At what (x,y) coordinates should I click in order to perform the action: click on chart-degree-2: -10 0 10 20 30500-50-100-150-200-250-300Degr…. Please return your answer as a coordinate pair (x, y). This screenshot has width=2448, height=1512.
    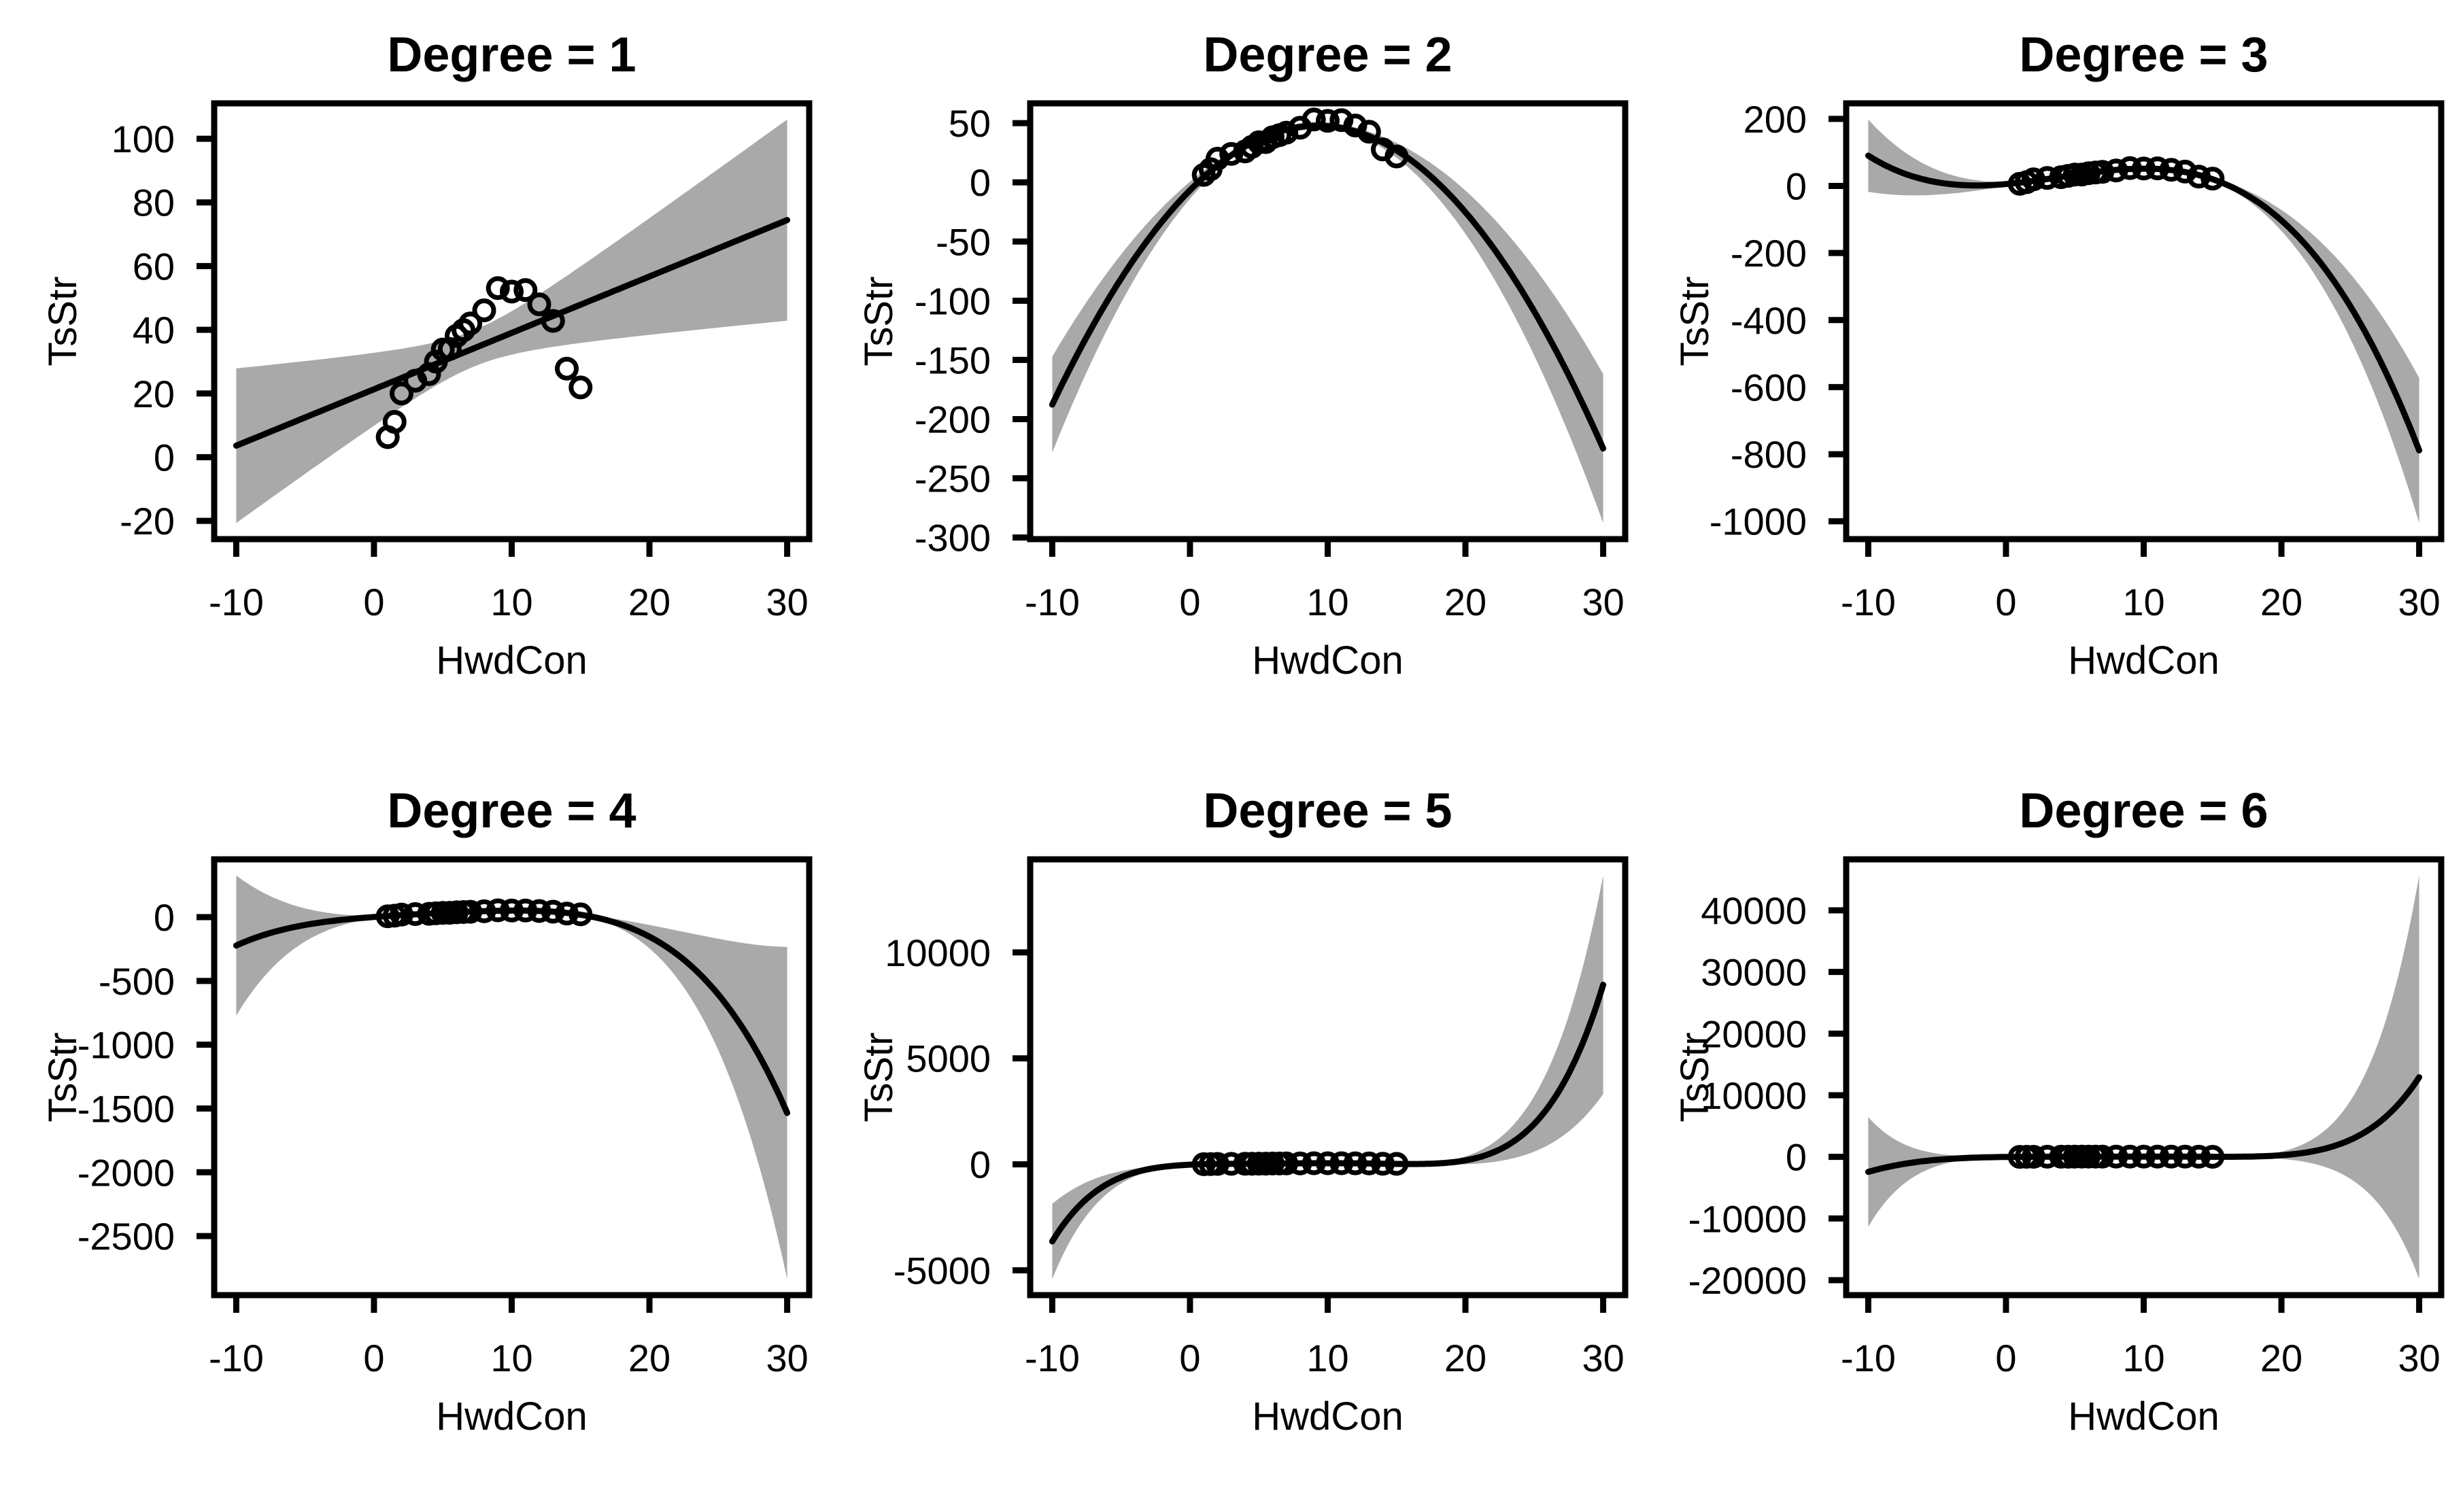
    Looking at the image, I should click on (1243, 355).